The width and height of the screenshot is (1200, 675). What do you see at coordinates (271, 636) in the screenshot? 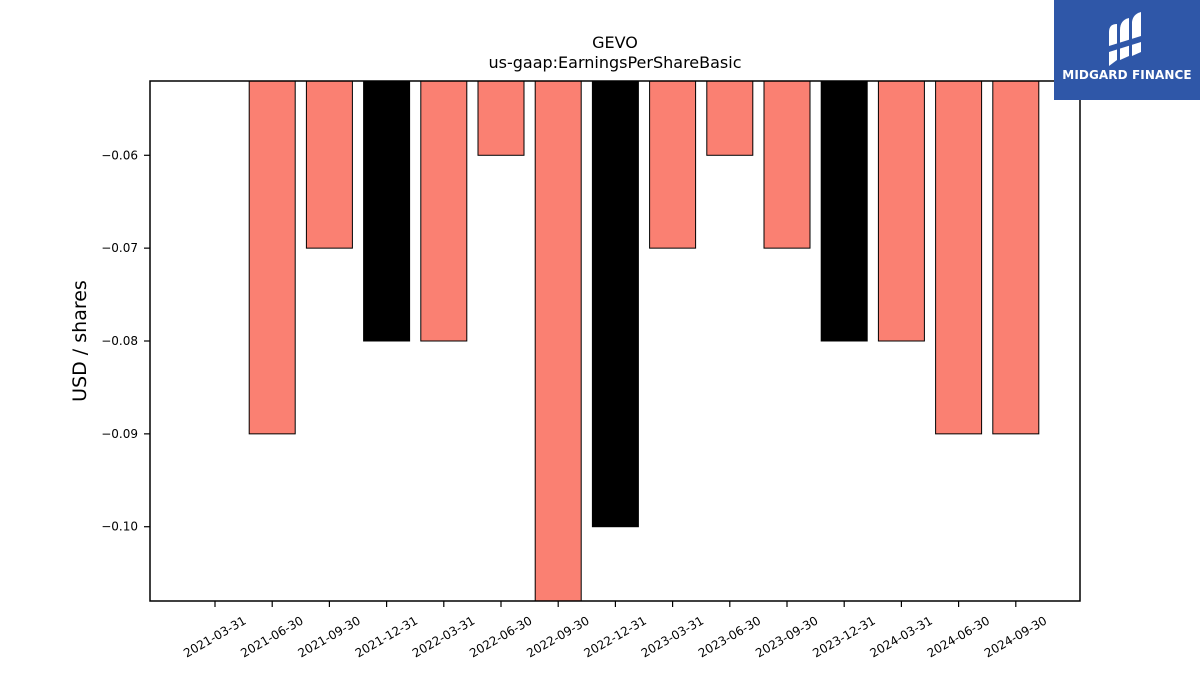
I see `x-tick-label: 2021-06-30` at bounding box center [271, 636].